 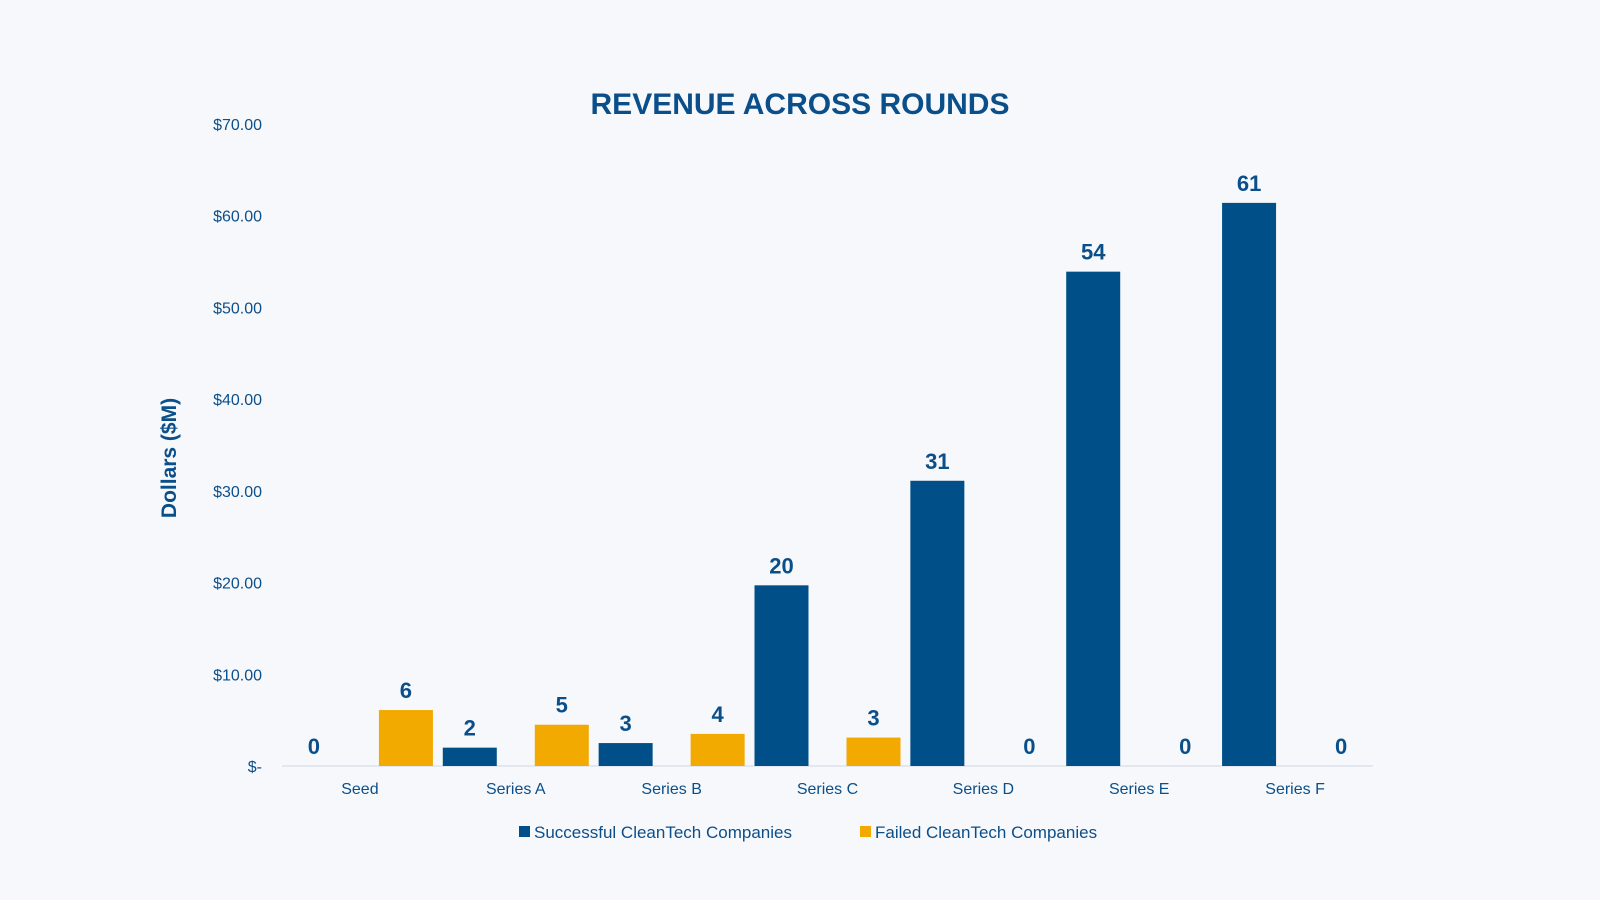 What do you see at coordinates (1093, 252) in the screenshot?
I see `data-label-successful-5: 54` at bounding box center [1093, 252].